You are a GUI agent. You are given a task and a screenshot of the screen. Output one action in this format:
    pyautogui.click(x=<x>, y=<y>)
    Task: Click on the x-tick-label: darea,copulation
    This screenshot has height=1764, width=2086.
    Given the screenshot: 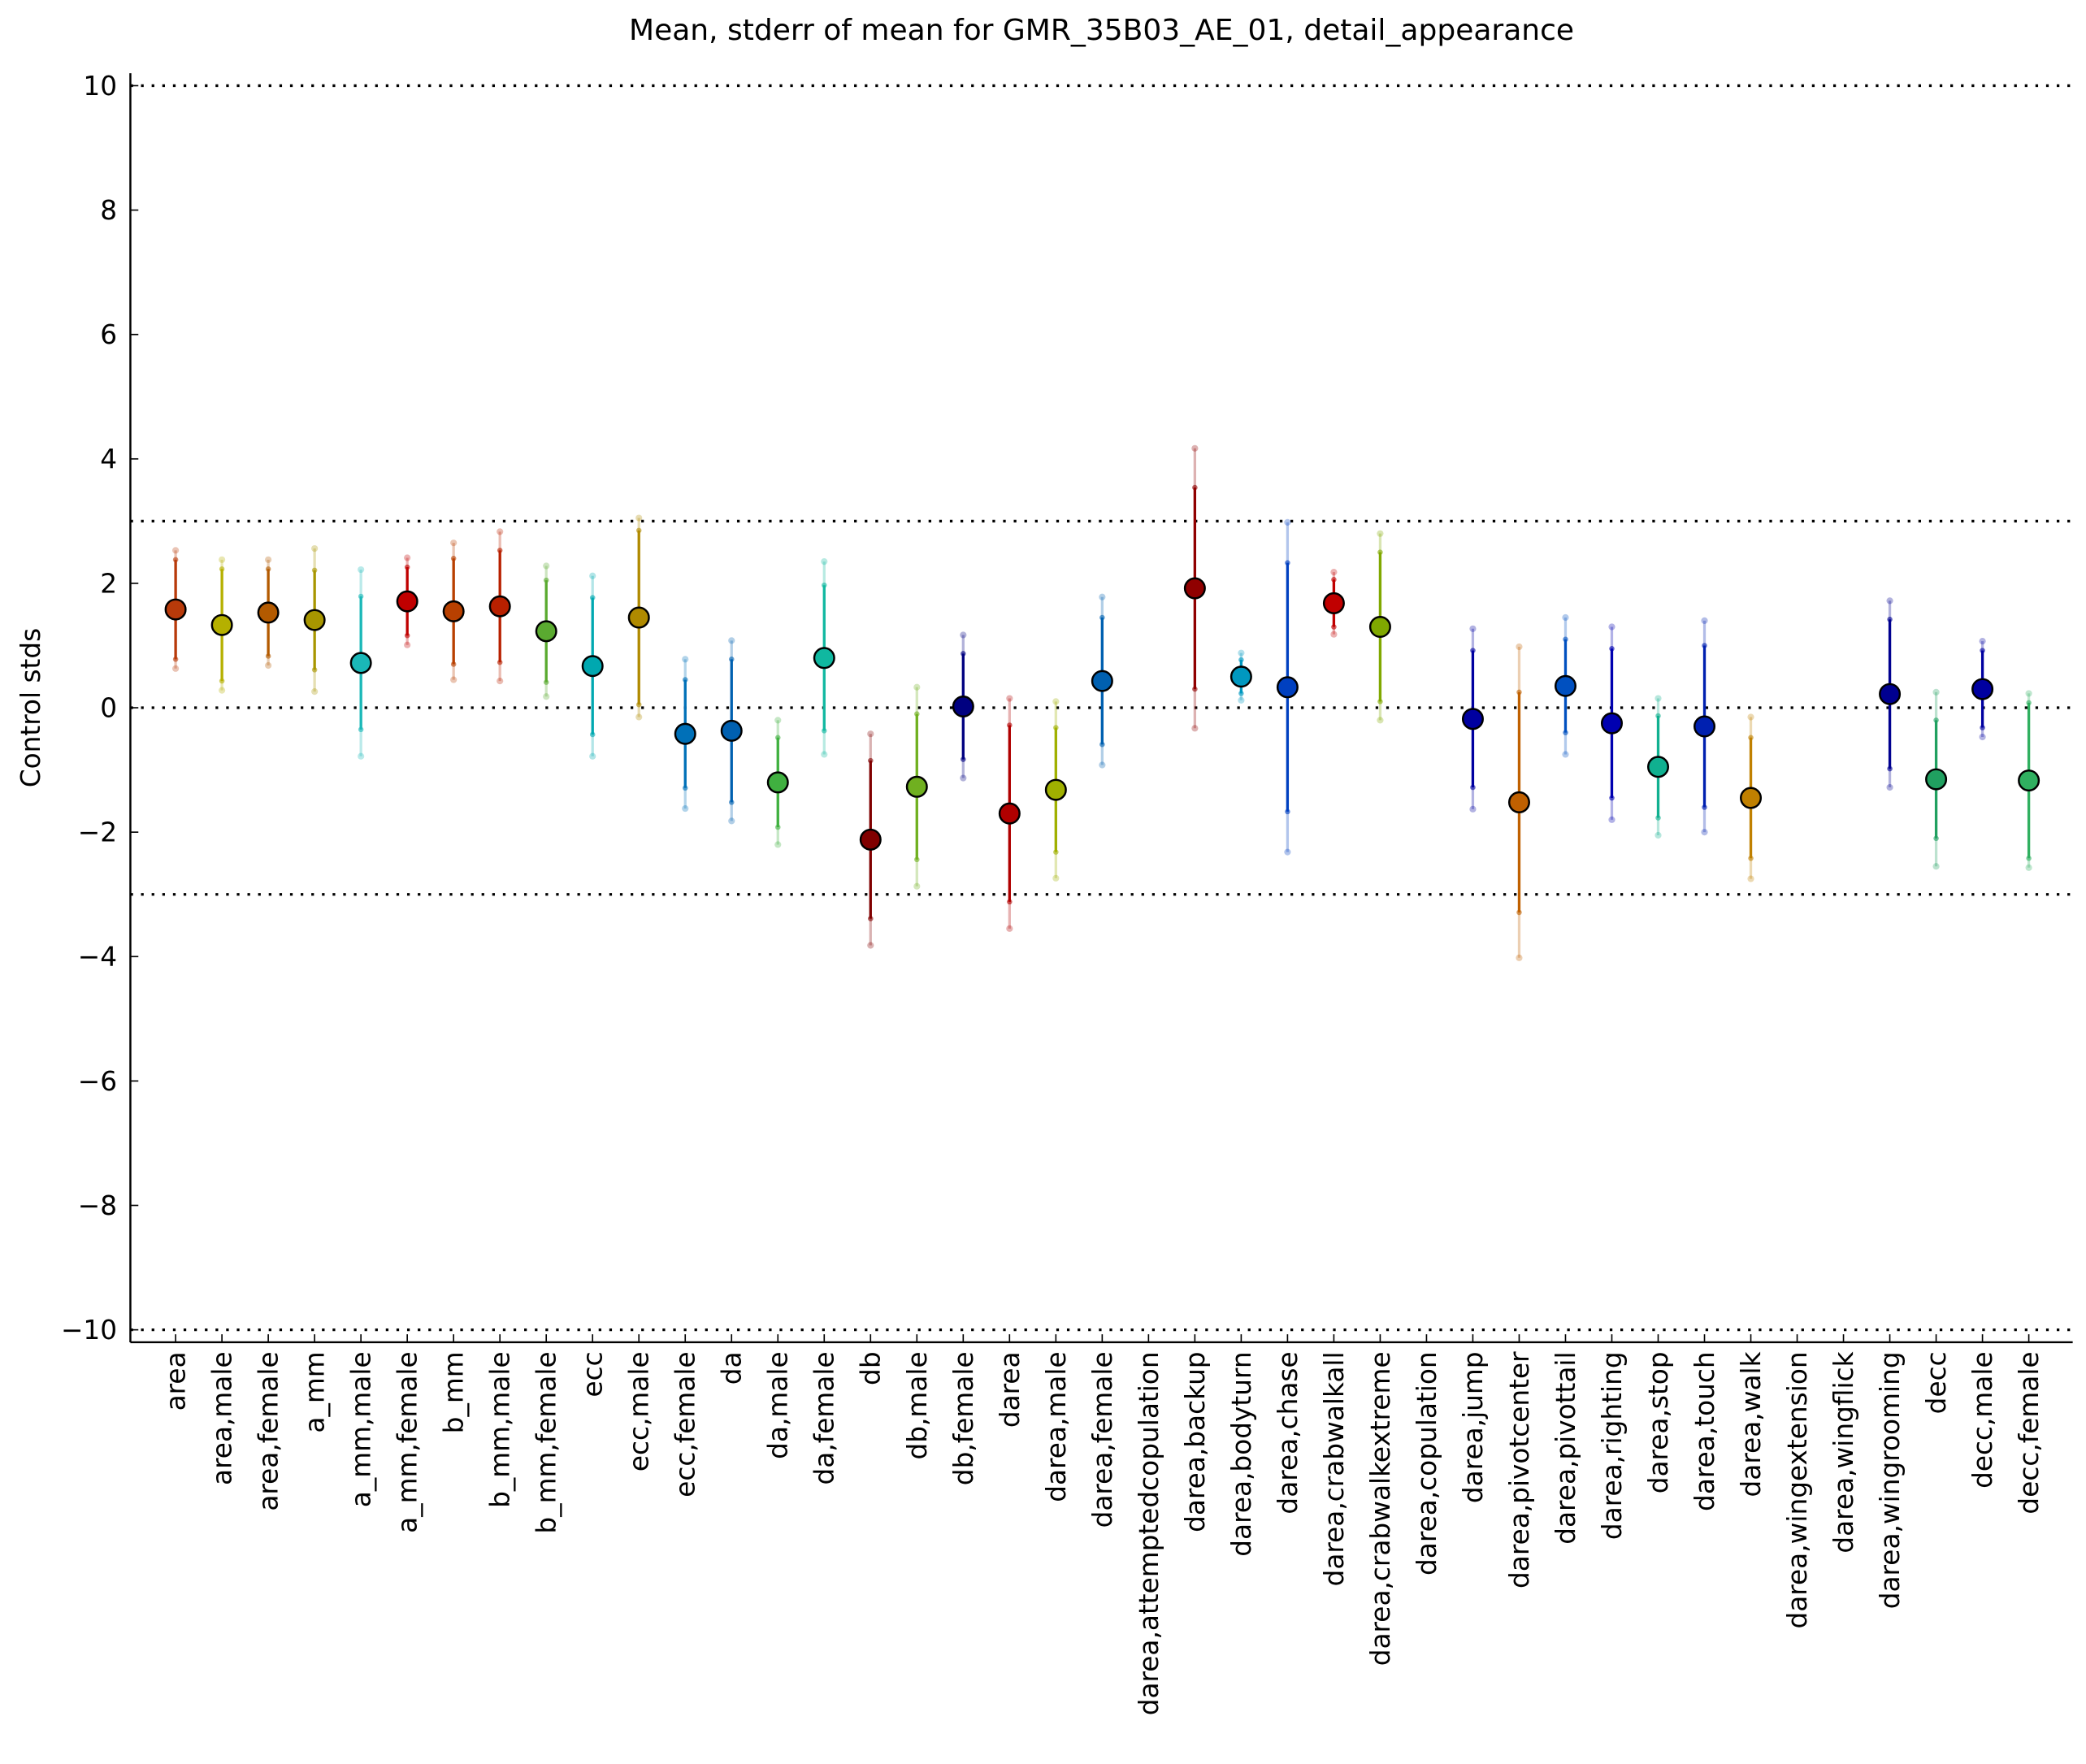 What is the action you would take?
    pyautogui.click(x=1427, y=1463)
    